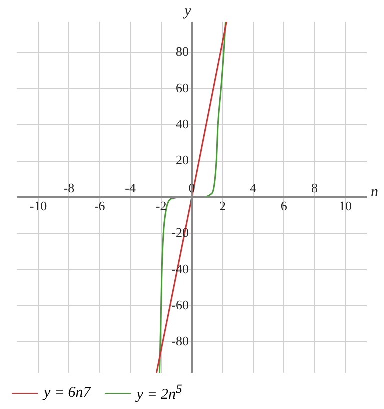 The width and height of the screenshot is (384, 409). What do you see at coordinates (182, 88) in the screenshot?
I see `y-tick-label: 60` at bounding box center [182, 88].